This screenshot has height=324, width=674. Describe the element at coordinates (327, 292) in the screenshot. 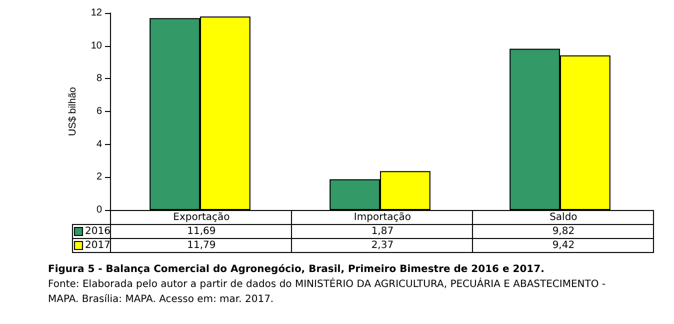

I see `source-note: Fonte: Elaborada pelo autor a partir de dados do MINISTÉRIO DA AGRICULTURA, PECUÁRIA E ABASTECIMENTO - MAPA. Brasília: MAPA. Acesso em: mar. 2017.` at that location.